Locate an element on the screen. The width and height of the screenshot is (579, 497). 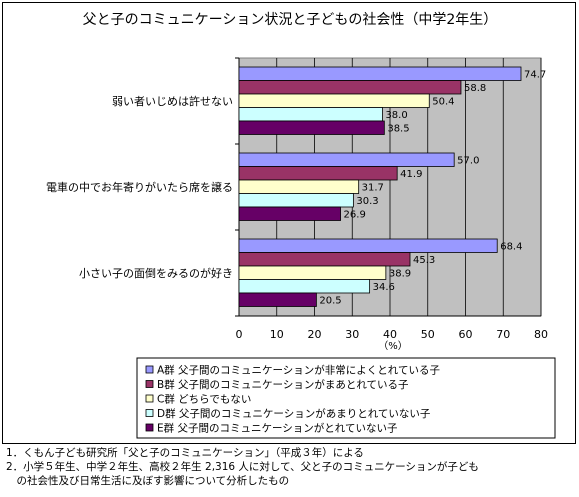
data-label: 58.8 is located at coordinates (475, 88).